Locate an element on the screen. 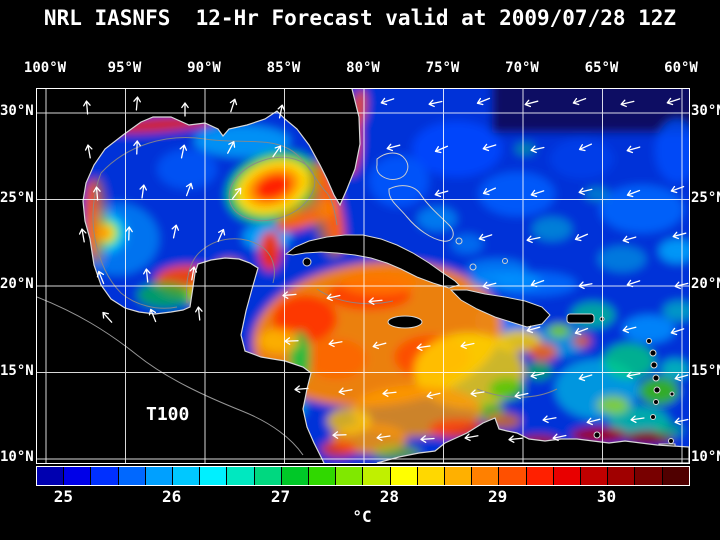 This screenshot has height=540, width=720. lon-label-60w: 60°W is located at coordinates (681, 68).